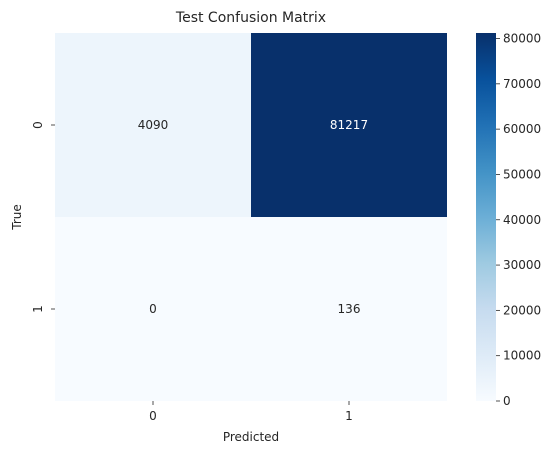 This screenshot has height=455, width=556. What do you see at coordinates (38, 125) in the screenshot?
I see `y-tick-label: 0` at bounding box center [38, 125].